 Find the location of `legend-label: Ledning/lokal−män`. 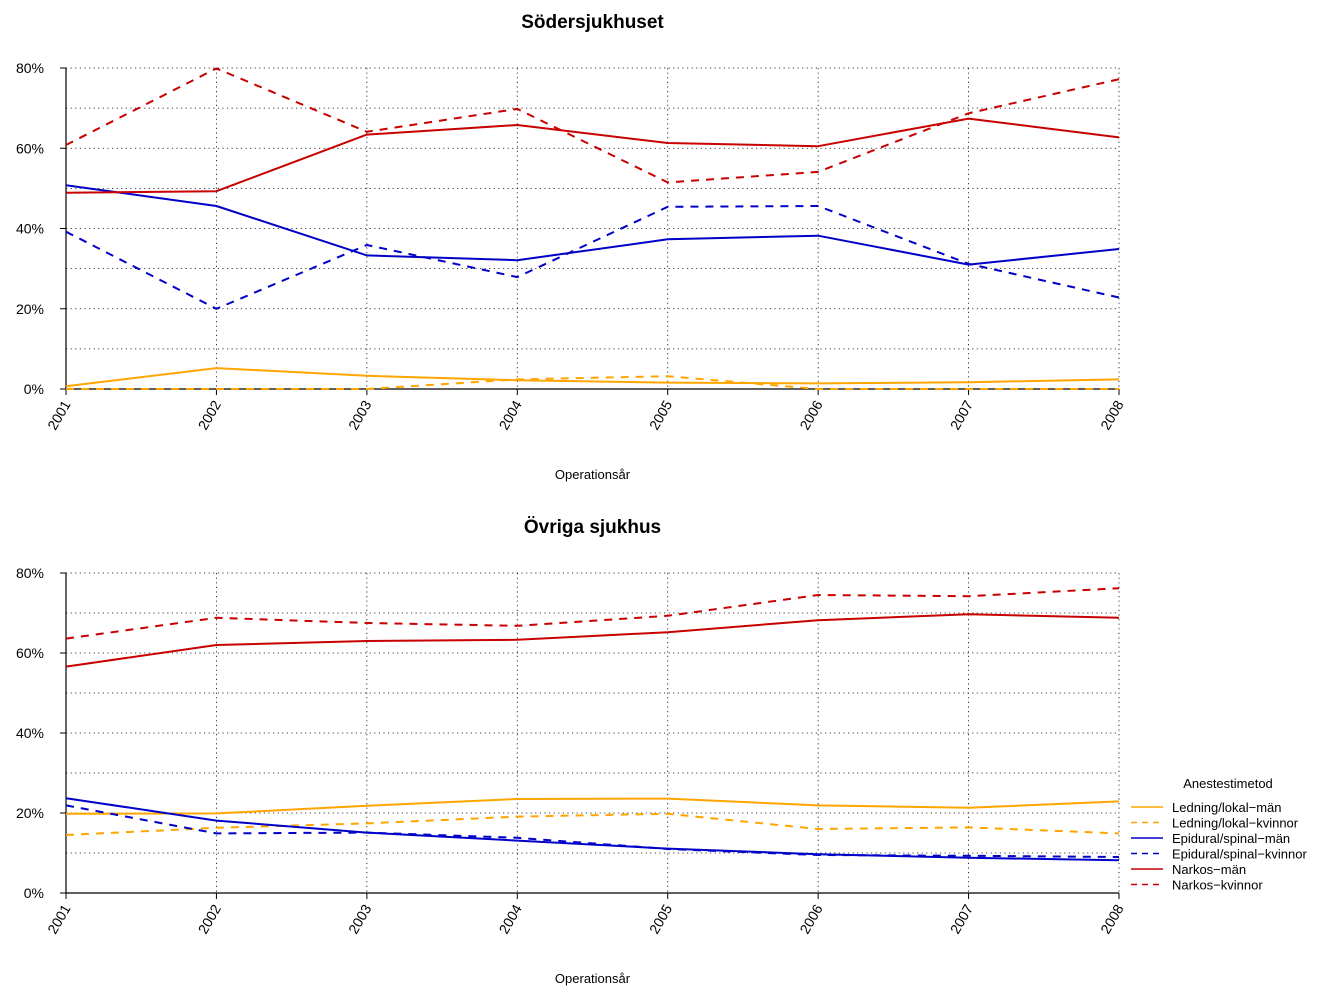

legend-label: Ledning/lokal−män is located at coordinates (1227, 807).